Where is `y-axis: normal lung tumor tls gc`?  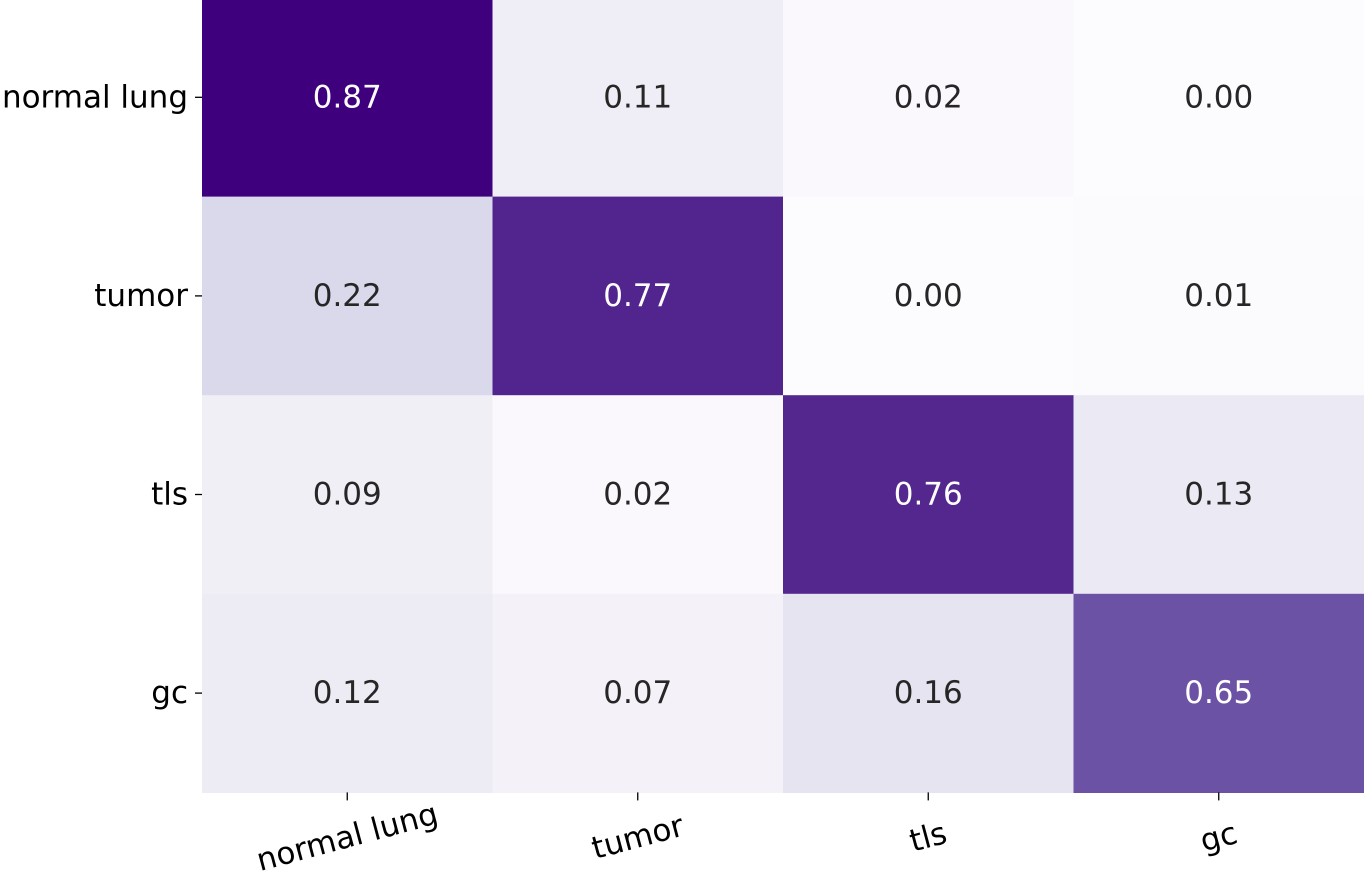
y-axis: normal lung tumor tls gc is located at coordinates (102, 395).